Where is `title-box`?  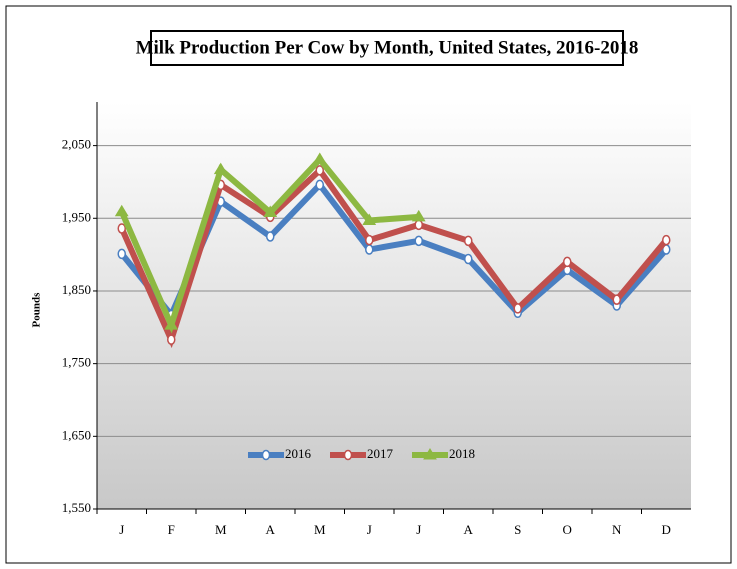 title-box is located at coordinates (387, 48).